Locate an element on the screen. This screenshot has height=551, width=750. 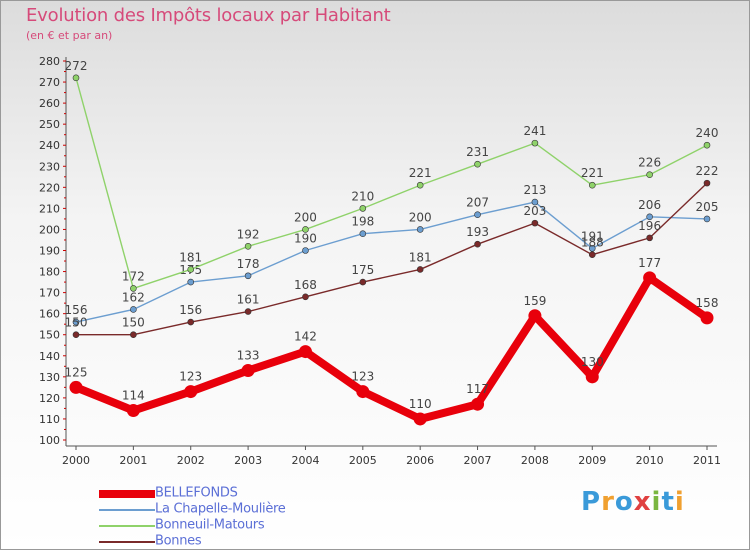
y-tick-label: 110 is located at coordinates (49, 419).